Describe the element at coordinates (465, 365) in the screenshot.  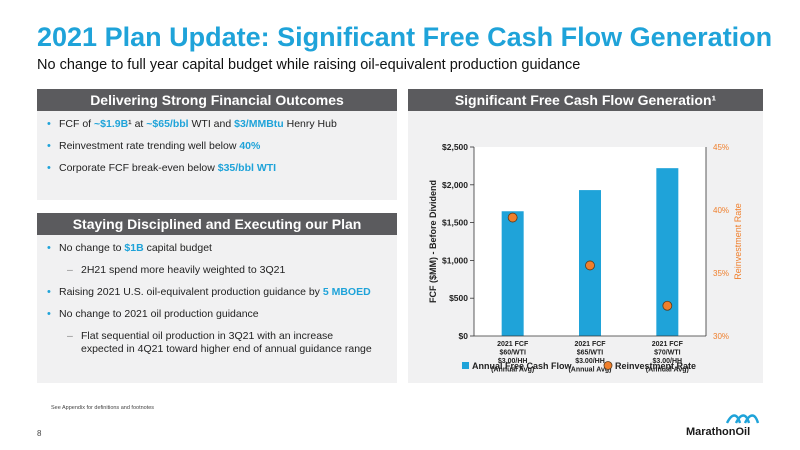
I see `legend-bar-swatch` at that location.